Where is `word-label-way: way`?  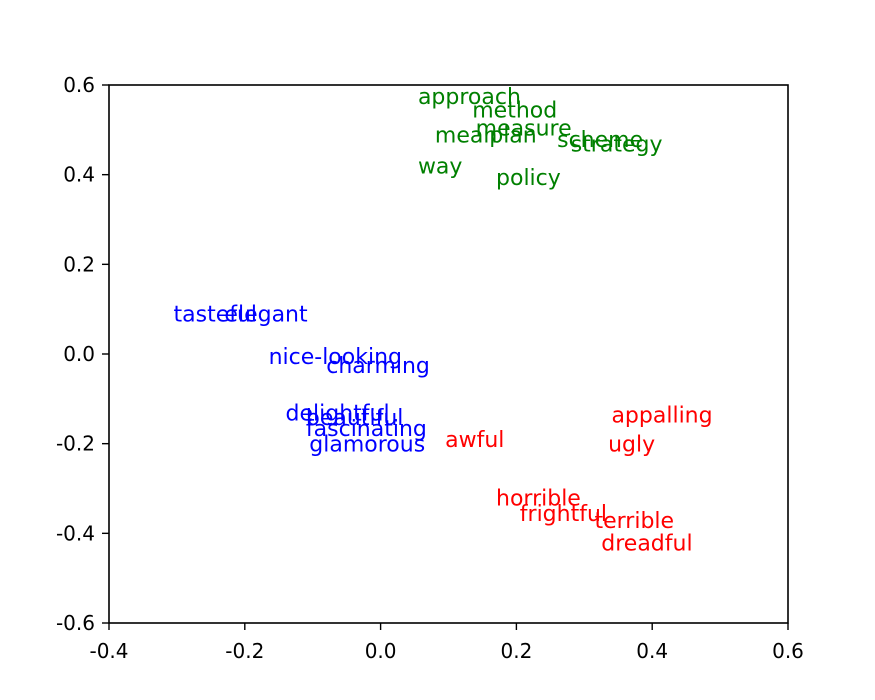
word-label-way: way is located at coordinates (440, 167).